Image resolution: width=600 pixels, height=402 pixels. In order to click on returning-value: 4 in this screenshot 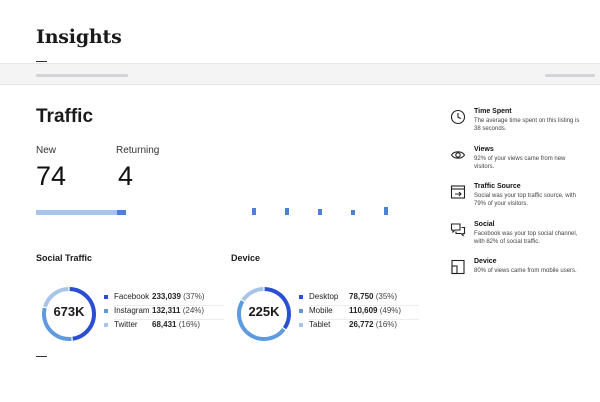, I will do `click(126, 176)`.